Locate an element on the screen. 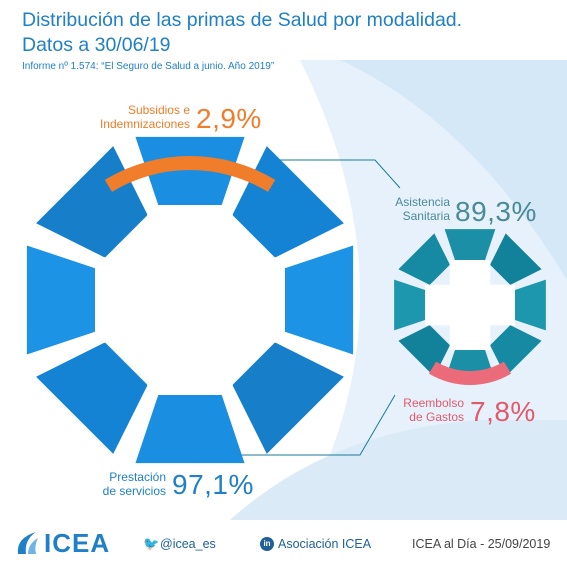  reembolso-label-line2: de Gastos is located at coordinates (436, 417).